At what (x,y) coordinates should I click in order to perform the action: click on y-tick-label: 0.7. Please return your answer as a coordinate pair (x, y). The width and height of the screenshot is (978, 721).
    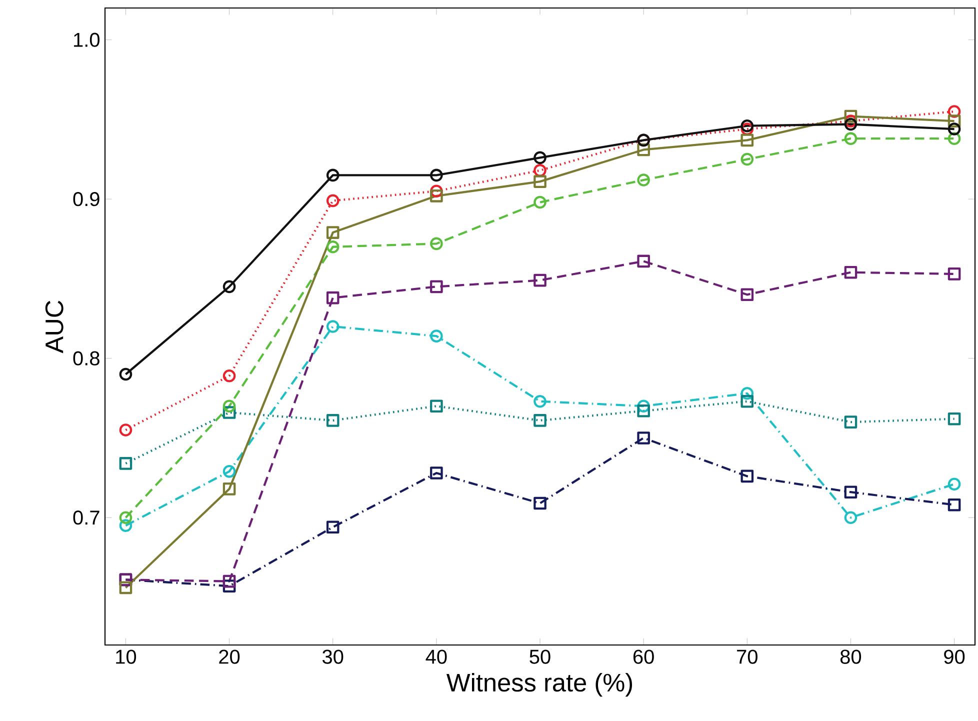
    Looking at the image, I should click on (86, 517).